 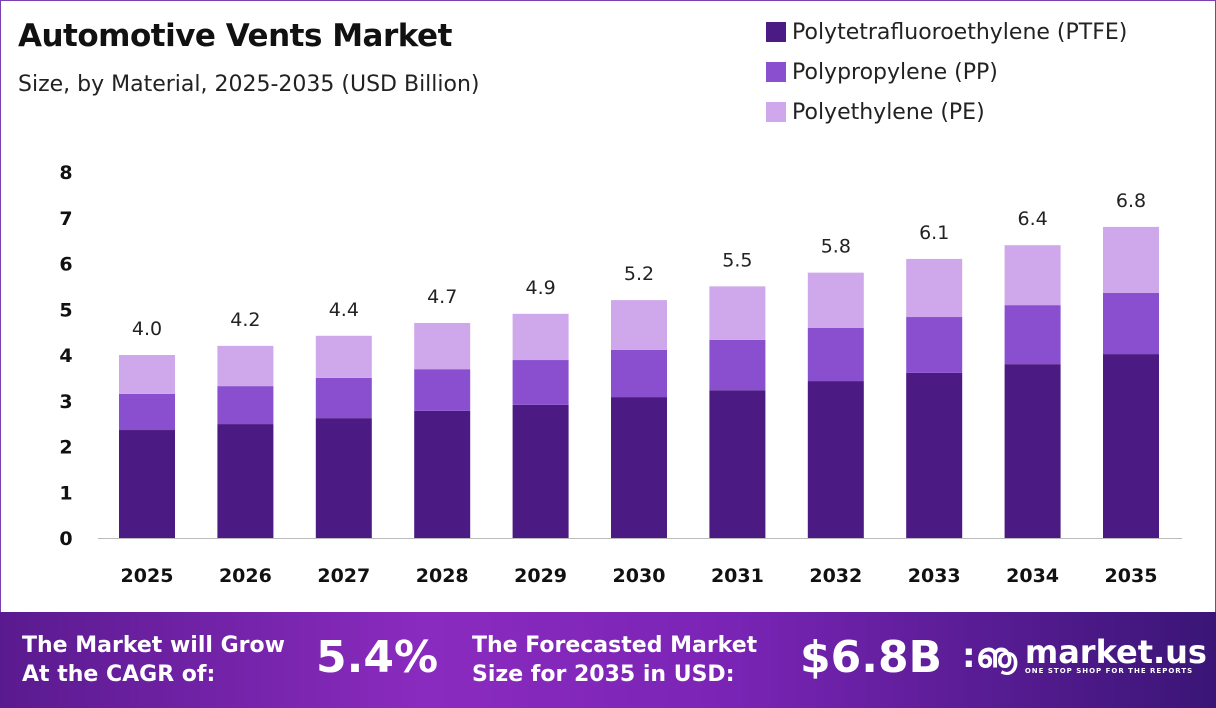 What do you see at coordinates (639, 274) in the screenshot?
I see `bar-total-label: 5.2` at bounding box center [639, 274].